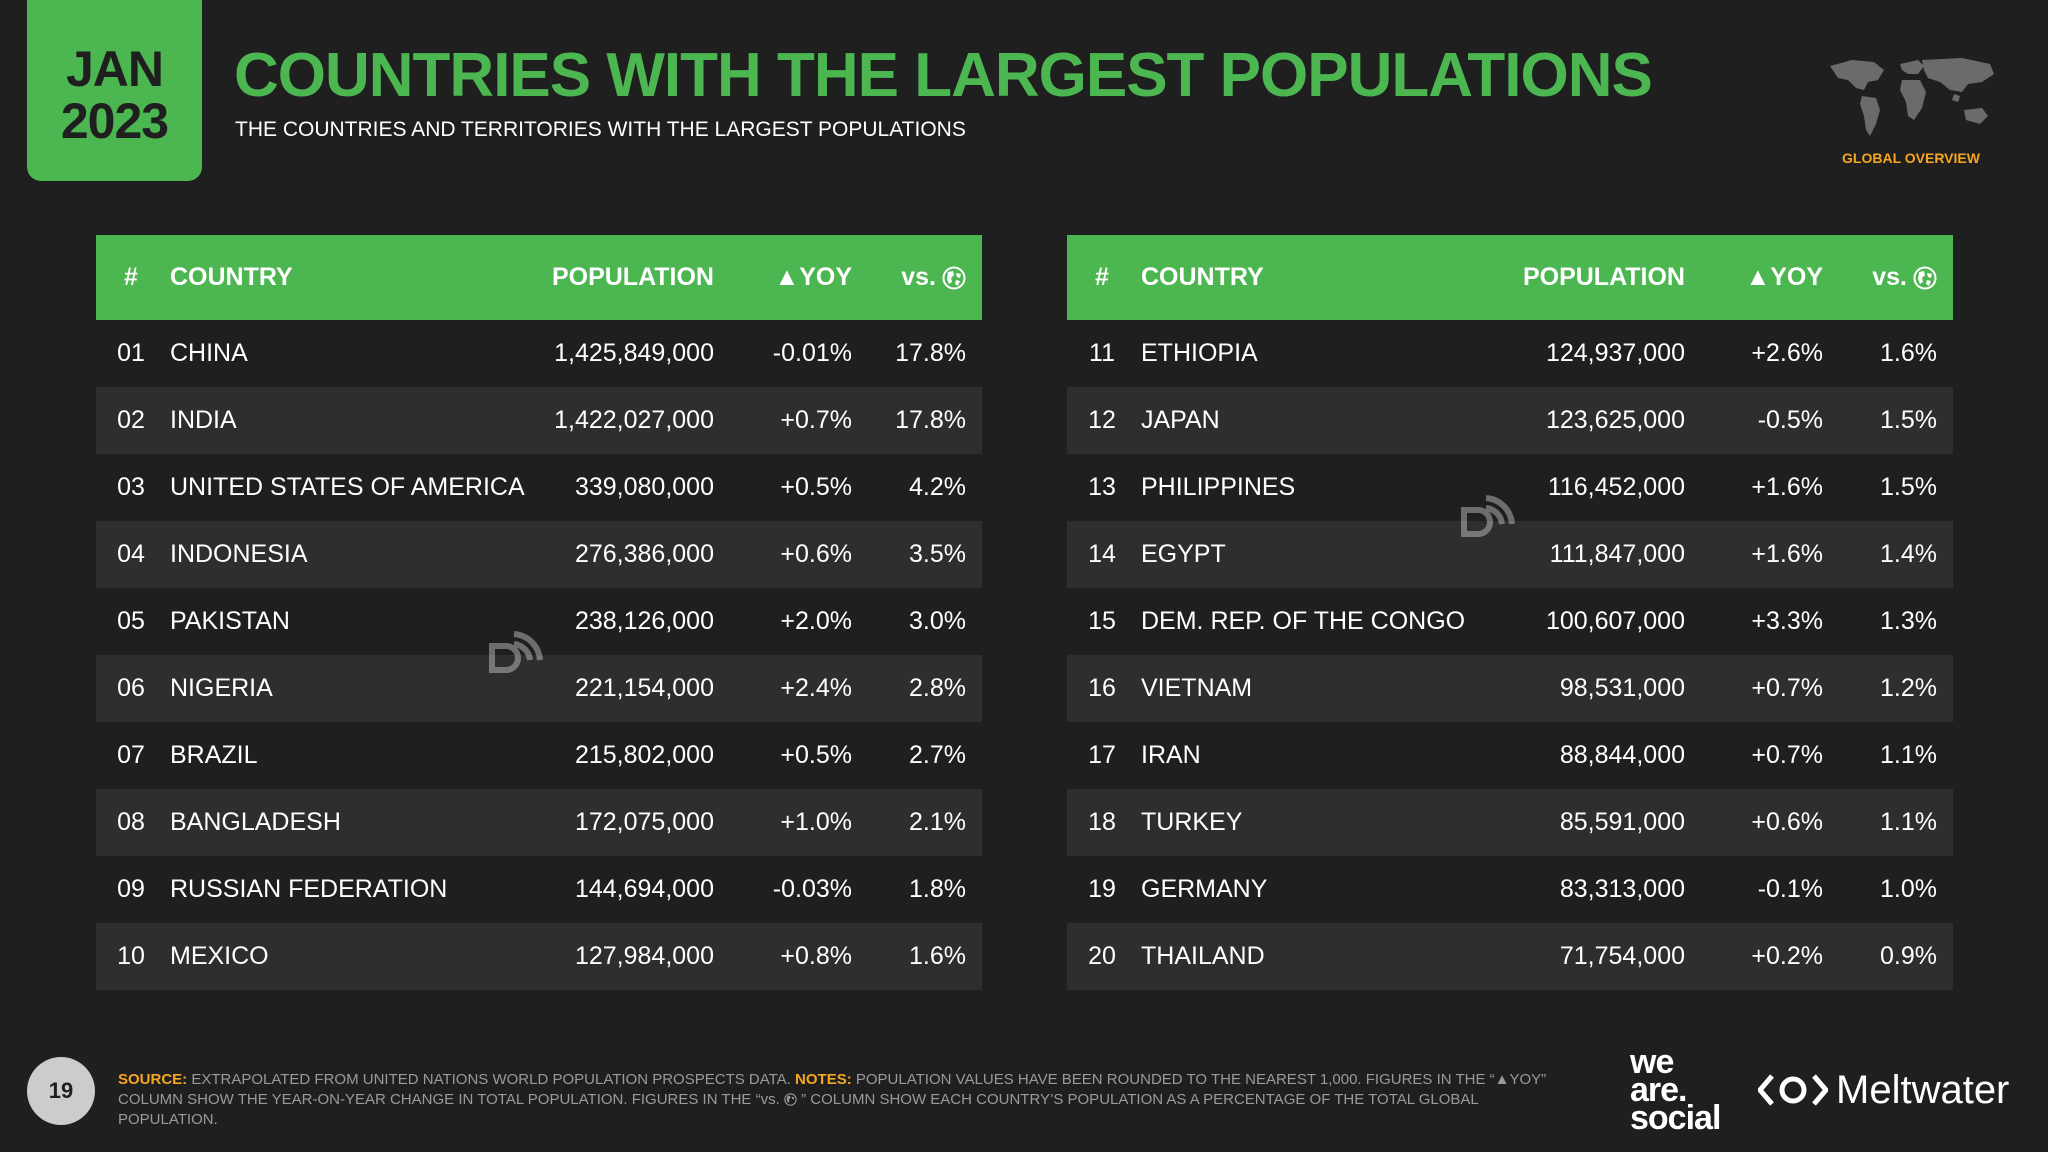 The height and width of the screenshot is (1152, 2048). Describe the element at coordinates (219, 956) in the screenshot. I see `row-country: MEXICO` at that location.